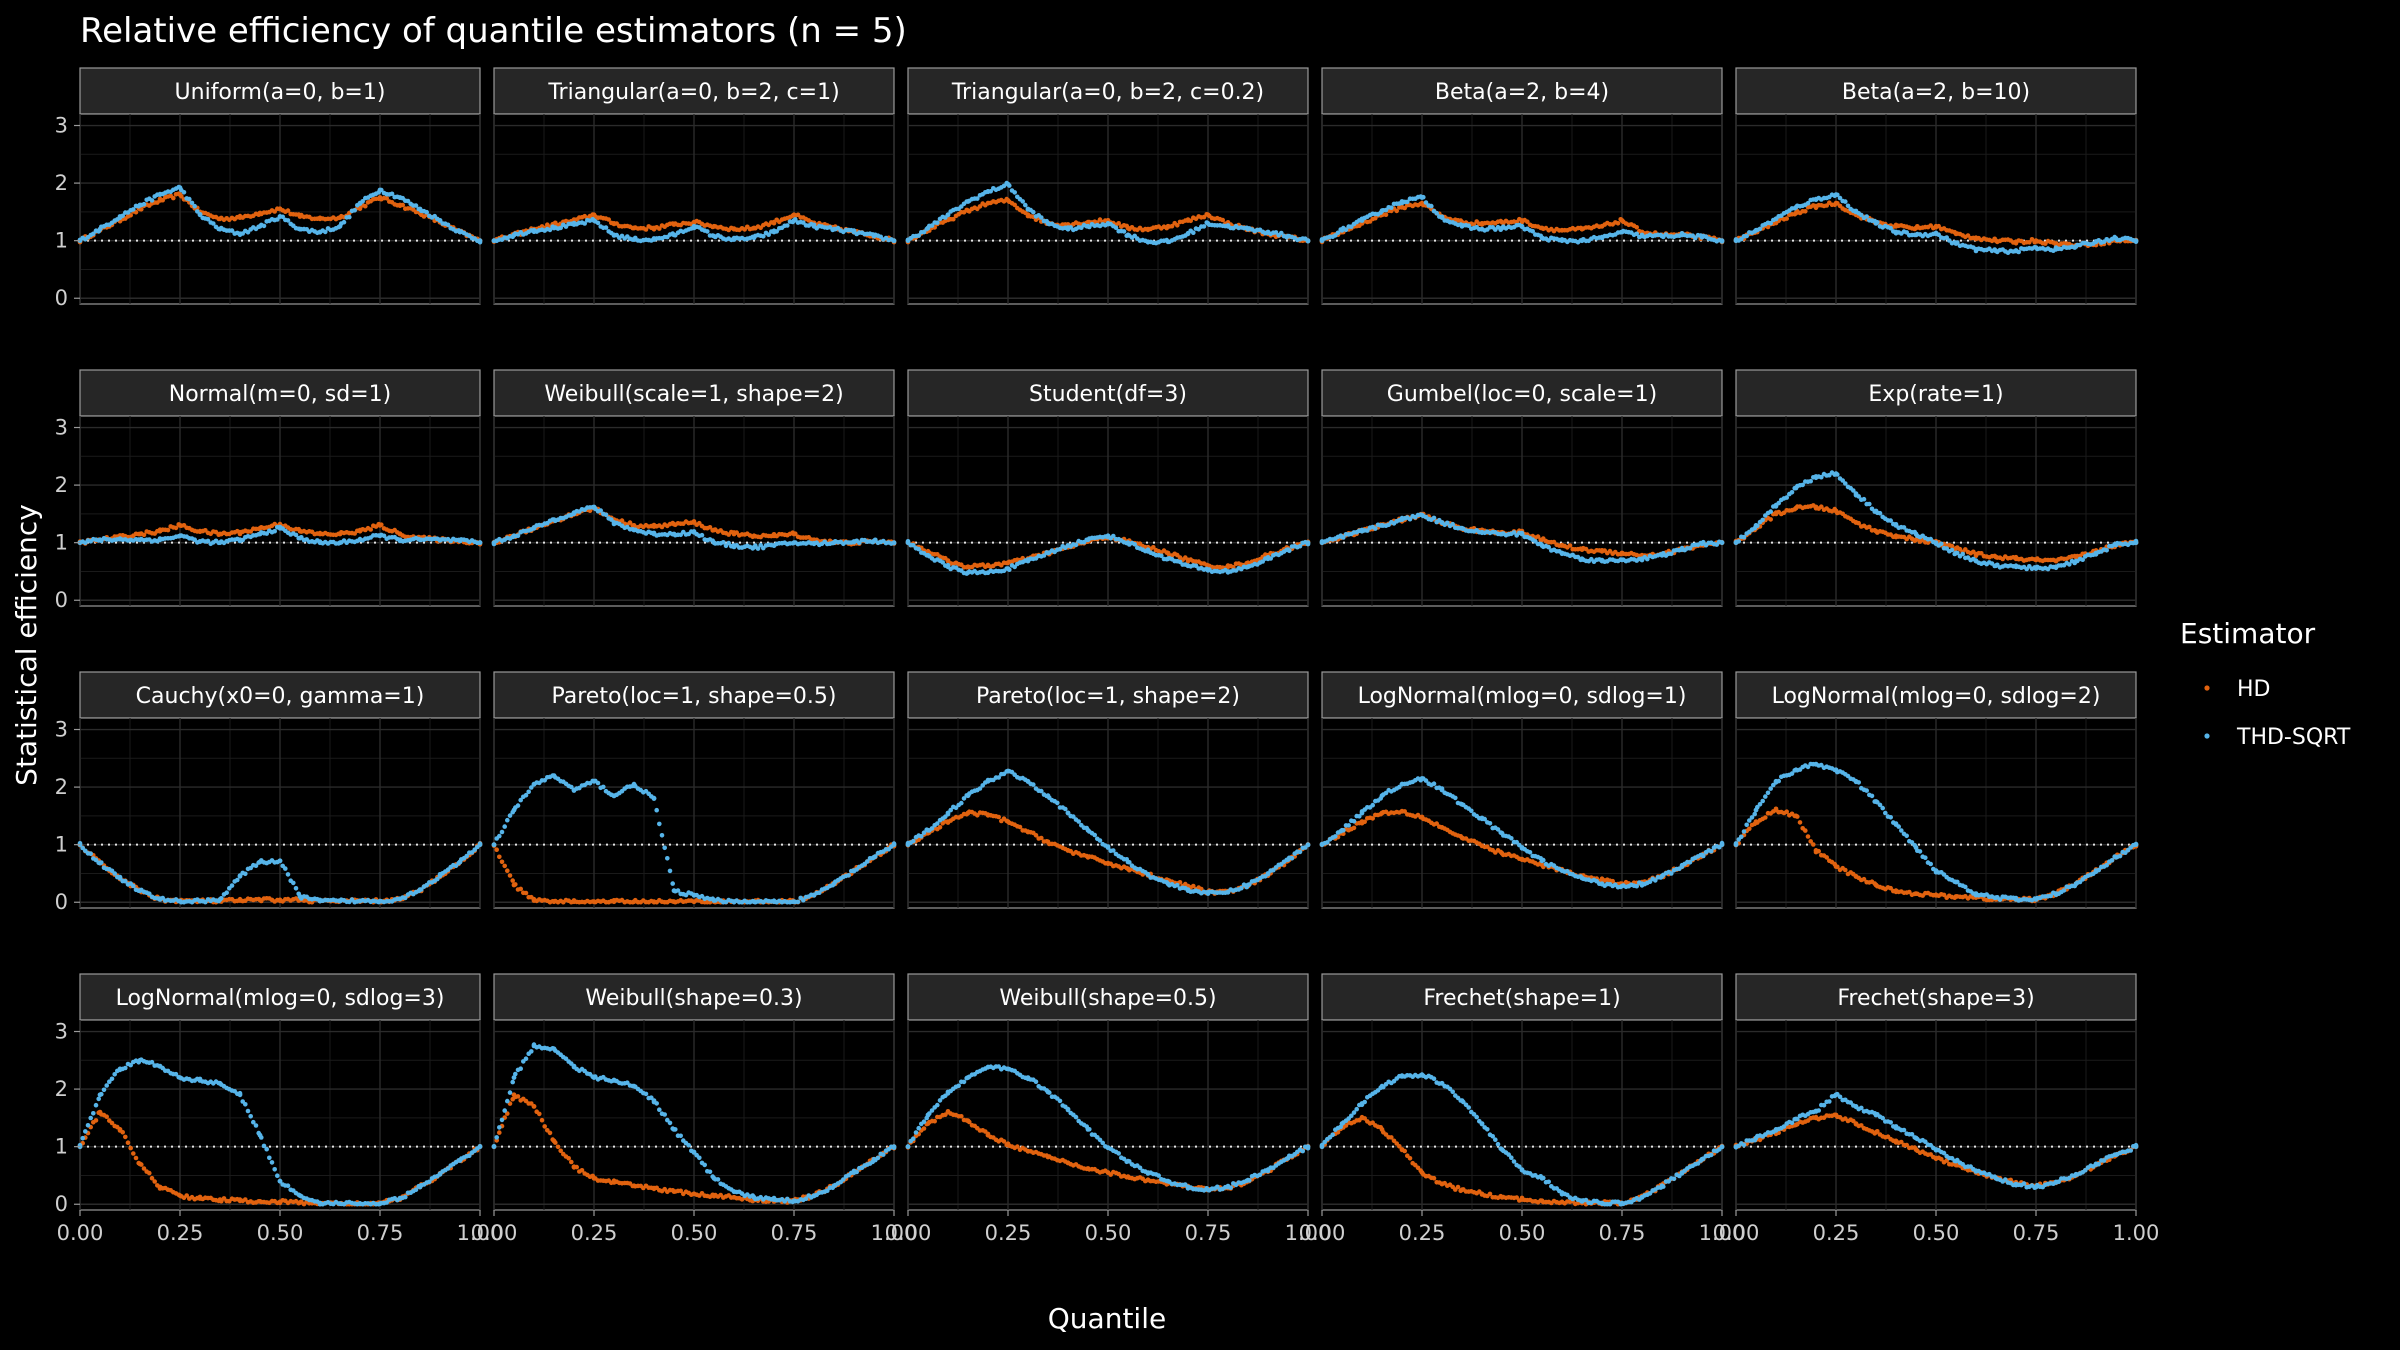  I want to click on panel-weibull-scale-1-shape-2: Weibull(scale=1, shape=2), so click(694, 488).